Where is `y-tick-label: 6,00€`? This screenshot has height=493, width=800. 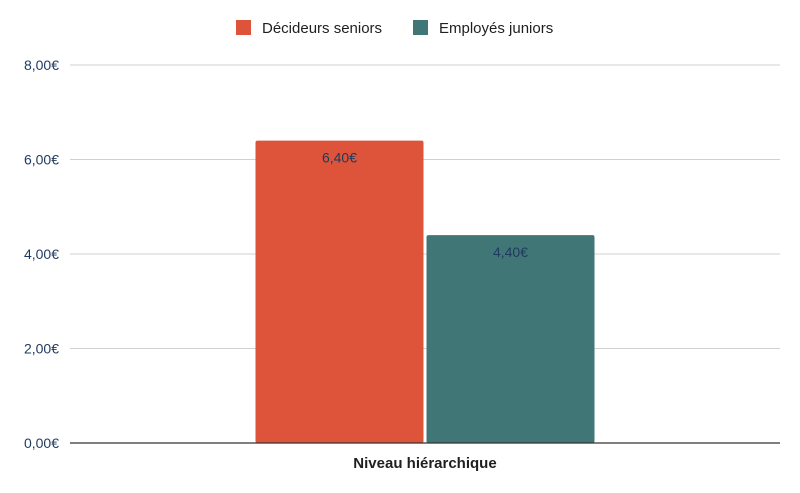 y-tick-label: 6,00€ is located at coordinates (41, 160).